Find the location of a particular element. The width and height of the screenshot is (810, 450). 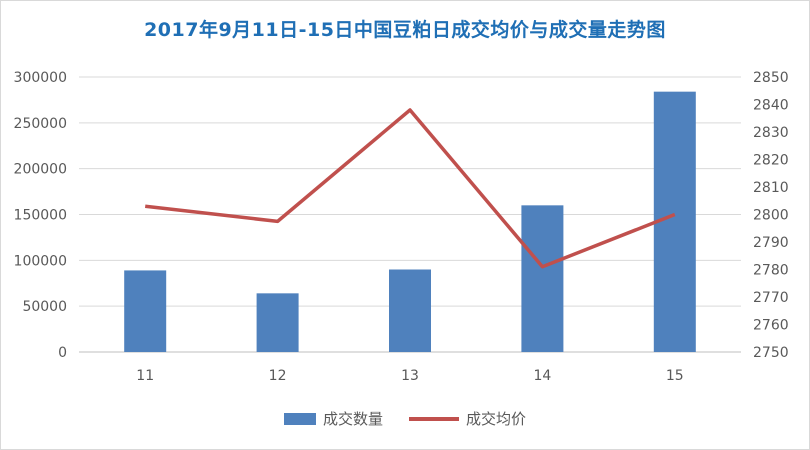

legend-swatch-line is located at coordinates (434, 418).